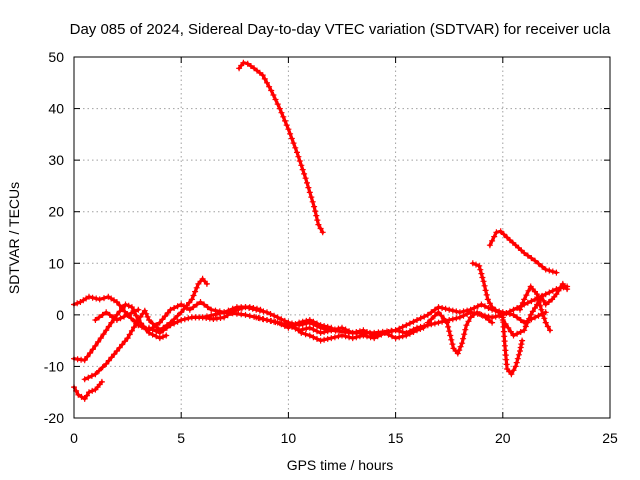  What do you see at coordinates (56, 160) in the screenshot?
I see `y-tick-label: 30` at bounding box center [56, 160].